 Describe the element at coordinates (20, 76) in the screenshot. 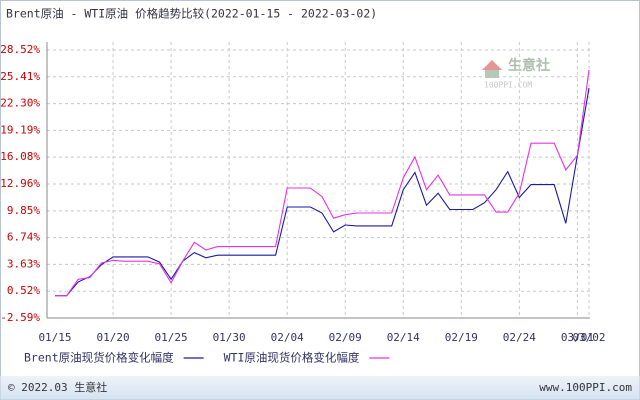

I see `y-tick-label: 25.41%` at that location.